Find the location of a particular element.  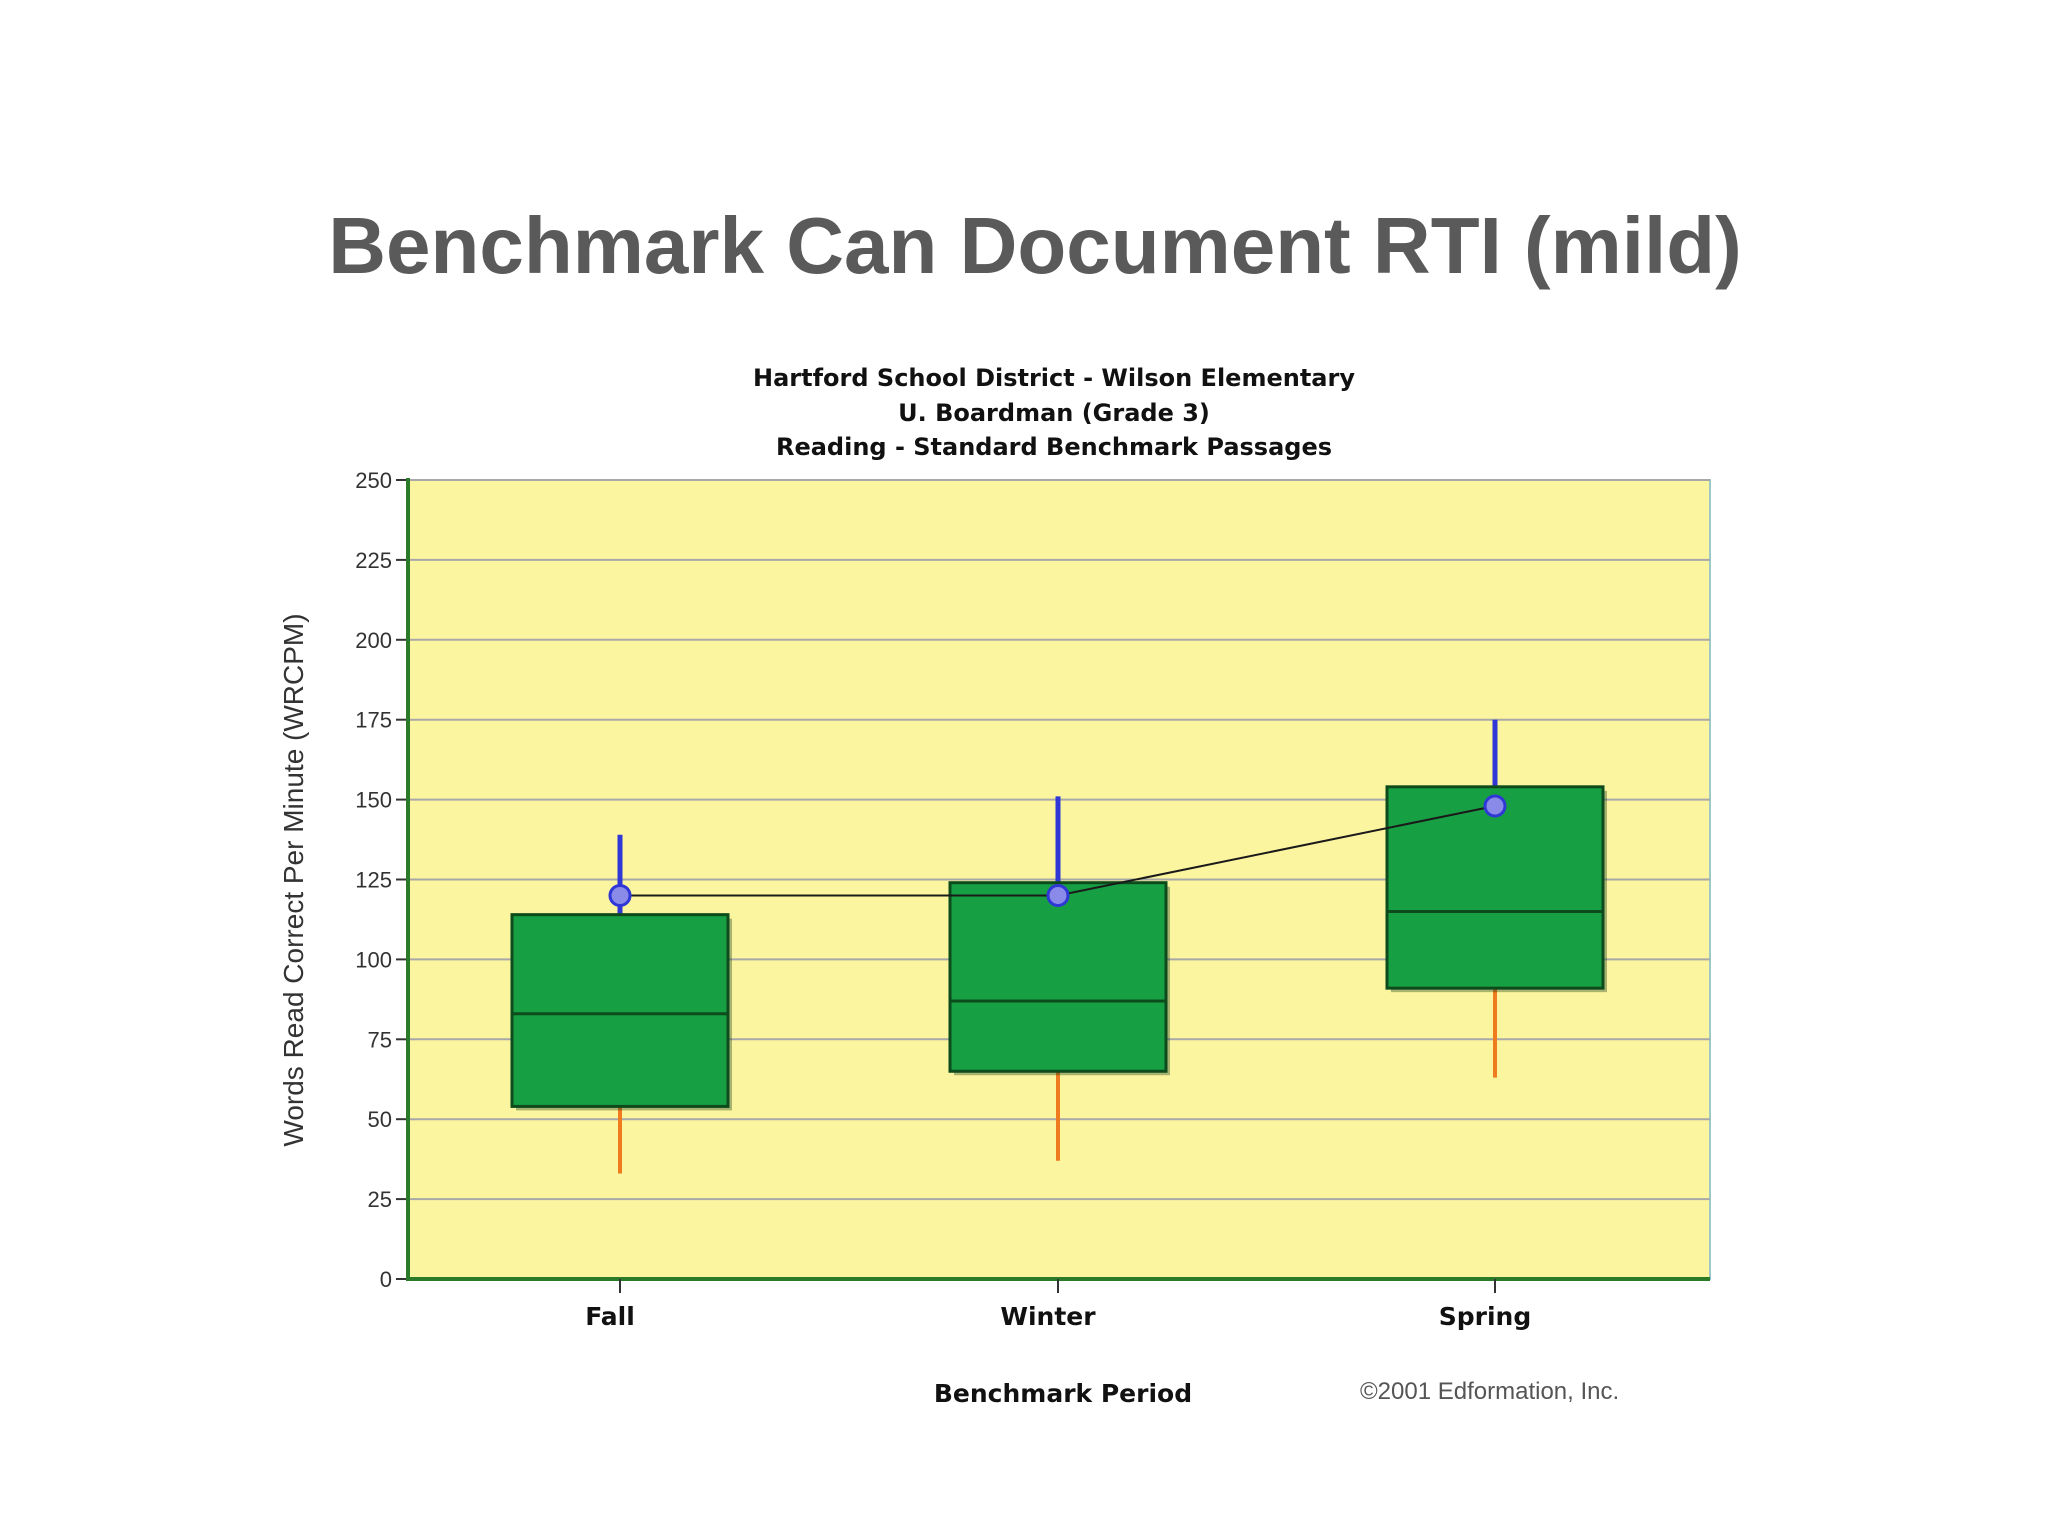

y-tick-label: 25 is located at coordinates (380, 1199).